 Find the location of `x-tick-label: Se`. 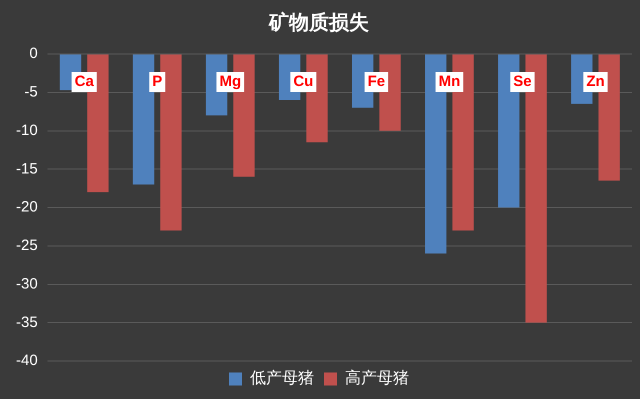

x-tick-label: Se is located at coordinates (522, 81).